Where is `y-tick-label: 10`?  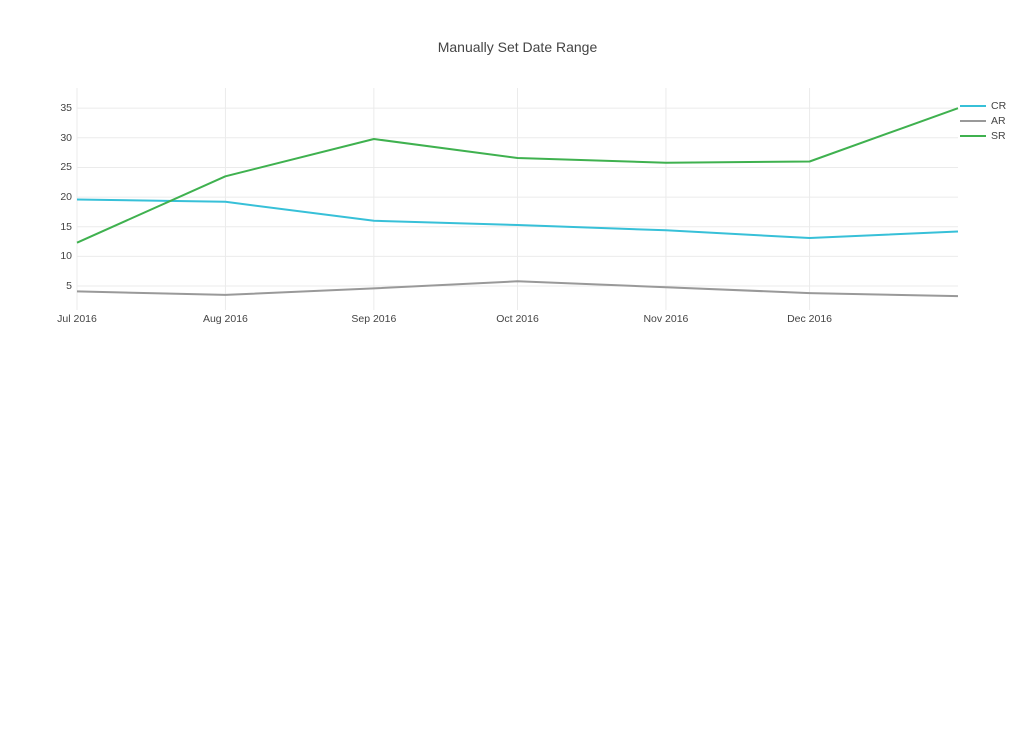 y-tick-label: 10 is located at coordinates (66, 256).